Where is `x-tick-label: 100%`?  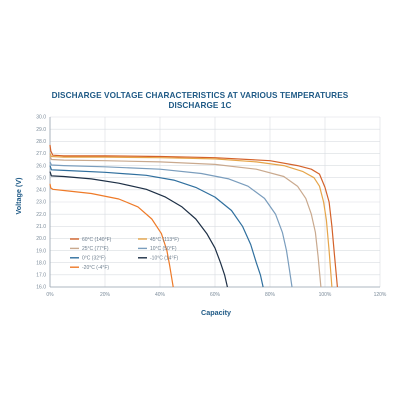
x-tick-label: 100% is located at coordinates (325, 295).